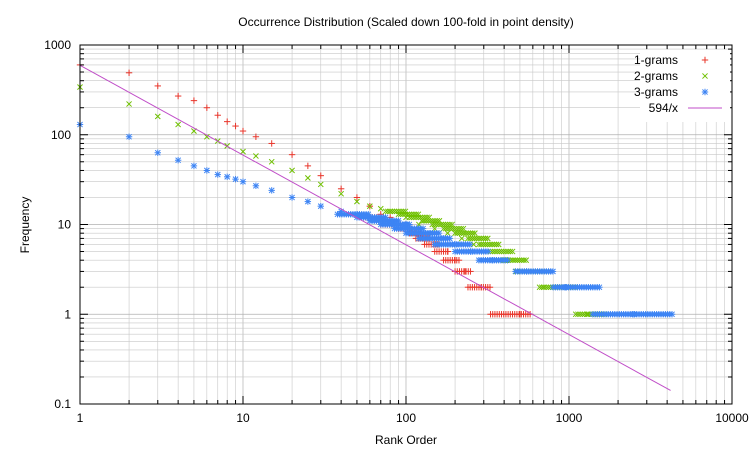 Image resolution: width=750 pixels, height=451 pixels. Describe the element at coordinates (705, 92) in the screenshot. I see `legend-marker` at that location.